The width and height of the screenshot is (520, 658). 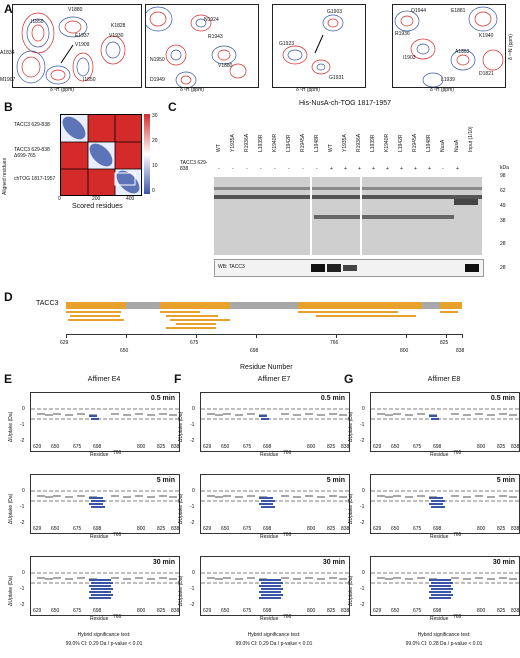 I want to click on uptake-plot: 0.5 min 629 650 675 698 766 800 825 838, so click(x=445, y=424).